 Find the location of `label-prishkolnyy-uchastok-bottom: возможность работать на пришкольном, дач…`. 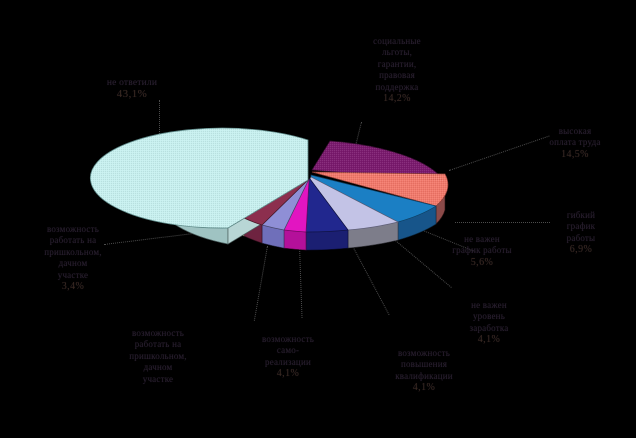

label-prishkolnyy-uchastok-bottom: возможность работать на пришкольном, дач… is located at coordinates (158, 350).